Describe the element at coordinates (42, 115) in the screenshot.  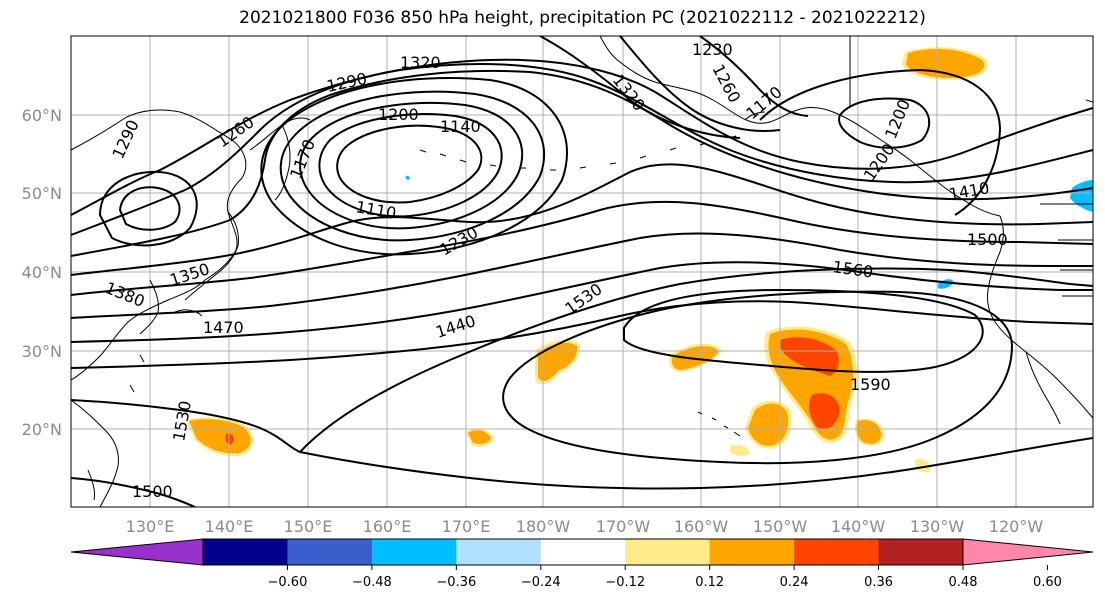
I see `lat-label: 60°N` at that location.